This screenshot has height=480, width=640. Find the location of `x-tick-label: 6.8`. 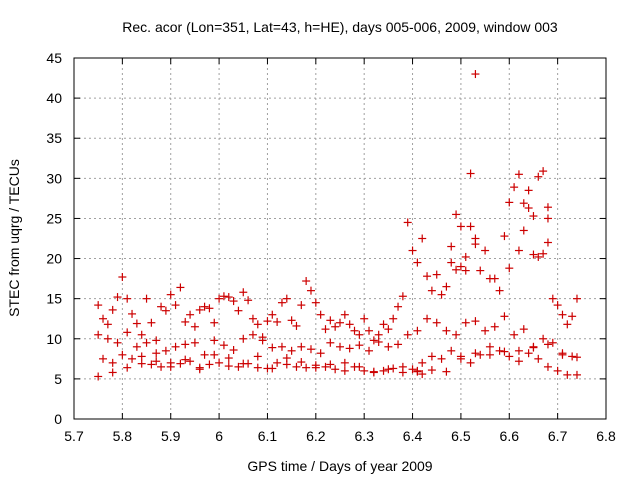

x-tick-label: 6.8 is located at coordinates (606, 436).